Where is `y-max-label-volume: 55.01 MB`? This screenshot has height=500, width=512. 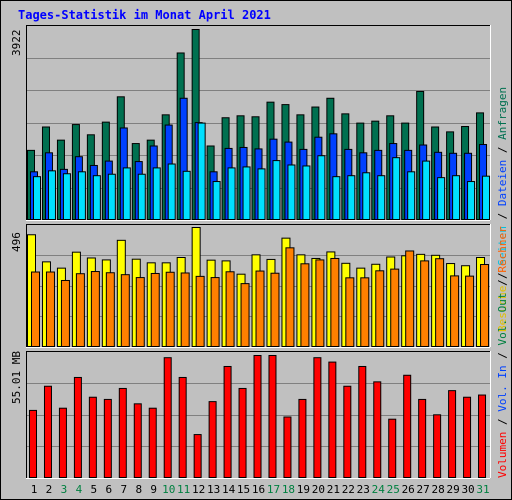
y-max-label-volume: 55.01 MB is located at coordinates (16, 377).